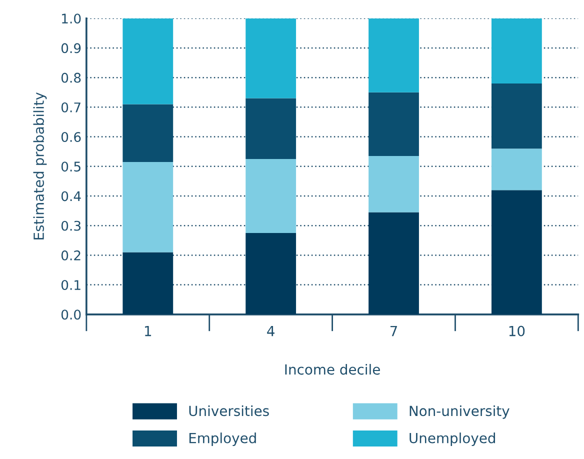  I want to click on x-tick-label: 7, so click(393, 331).